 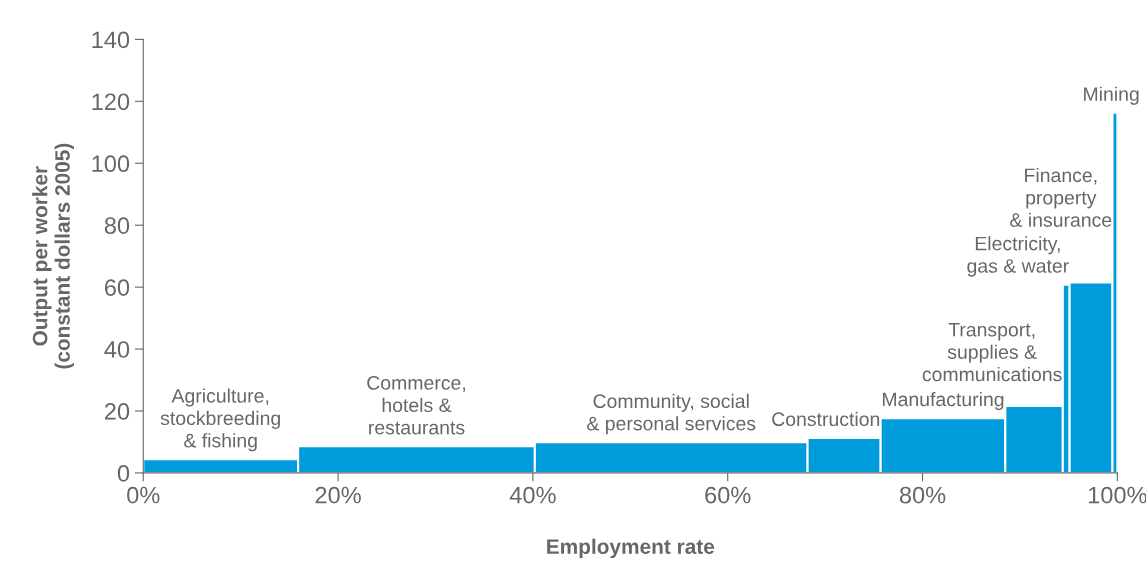 I want to click on annotation: Agriculture, stockbreeding & fishing, so click(x=220, y=420).